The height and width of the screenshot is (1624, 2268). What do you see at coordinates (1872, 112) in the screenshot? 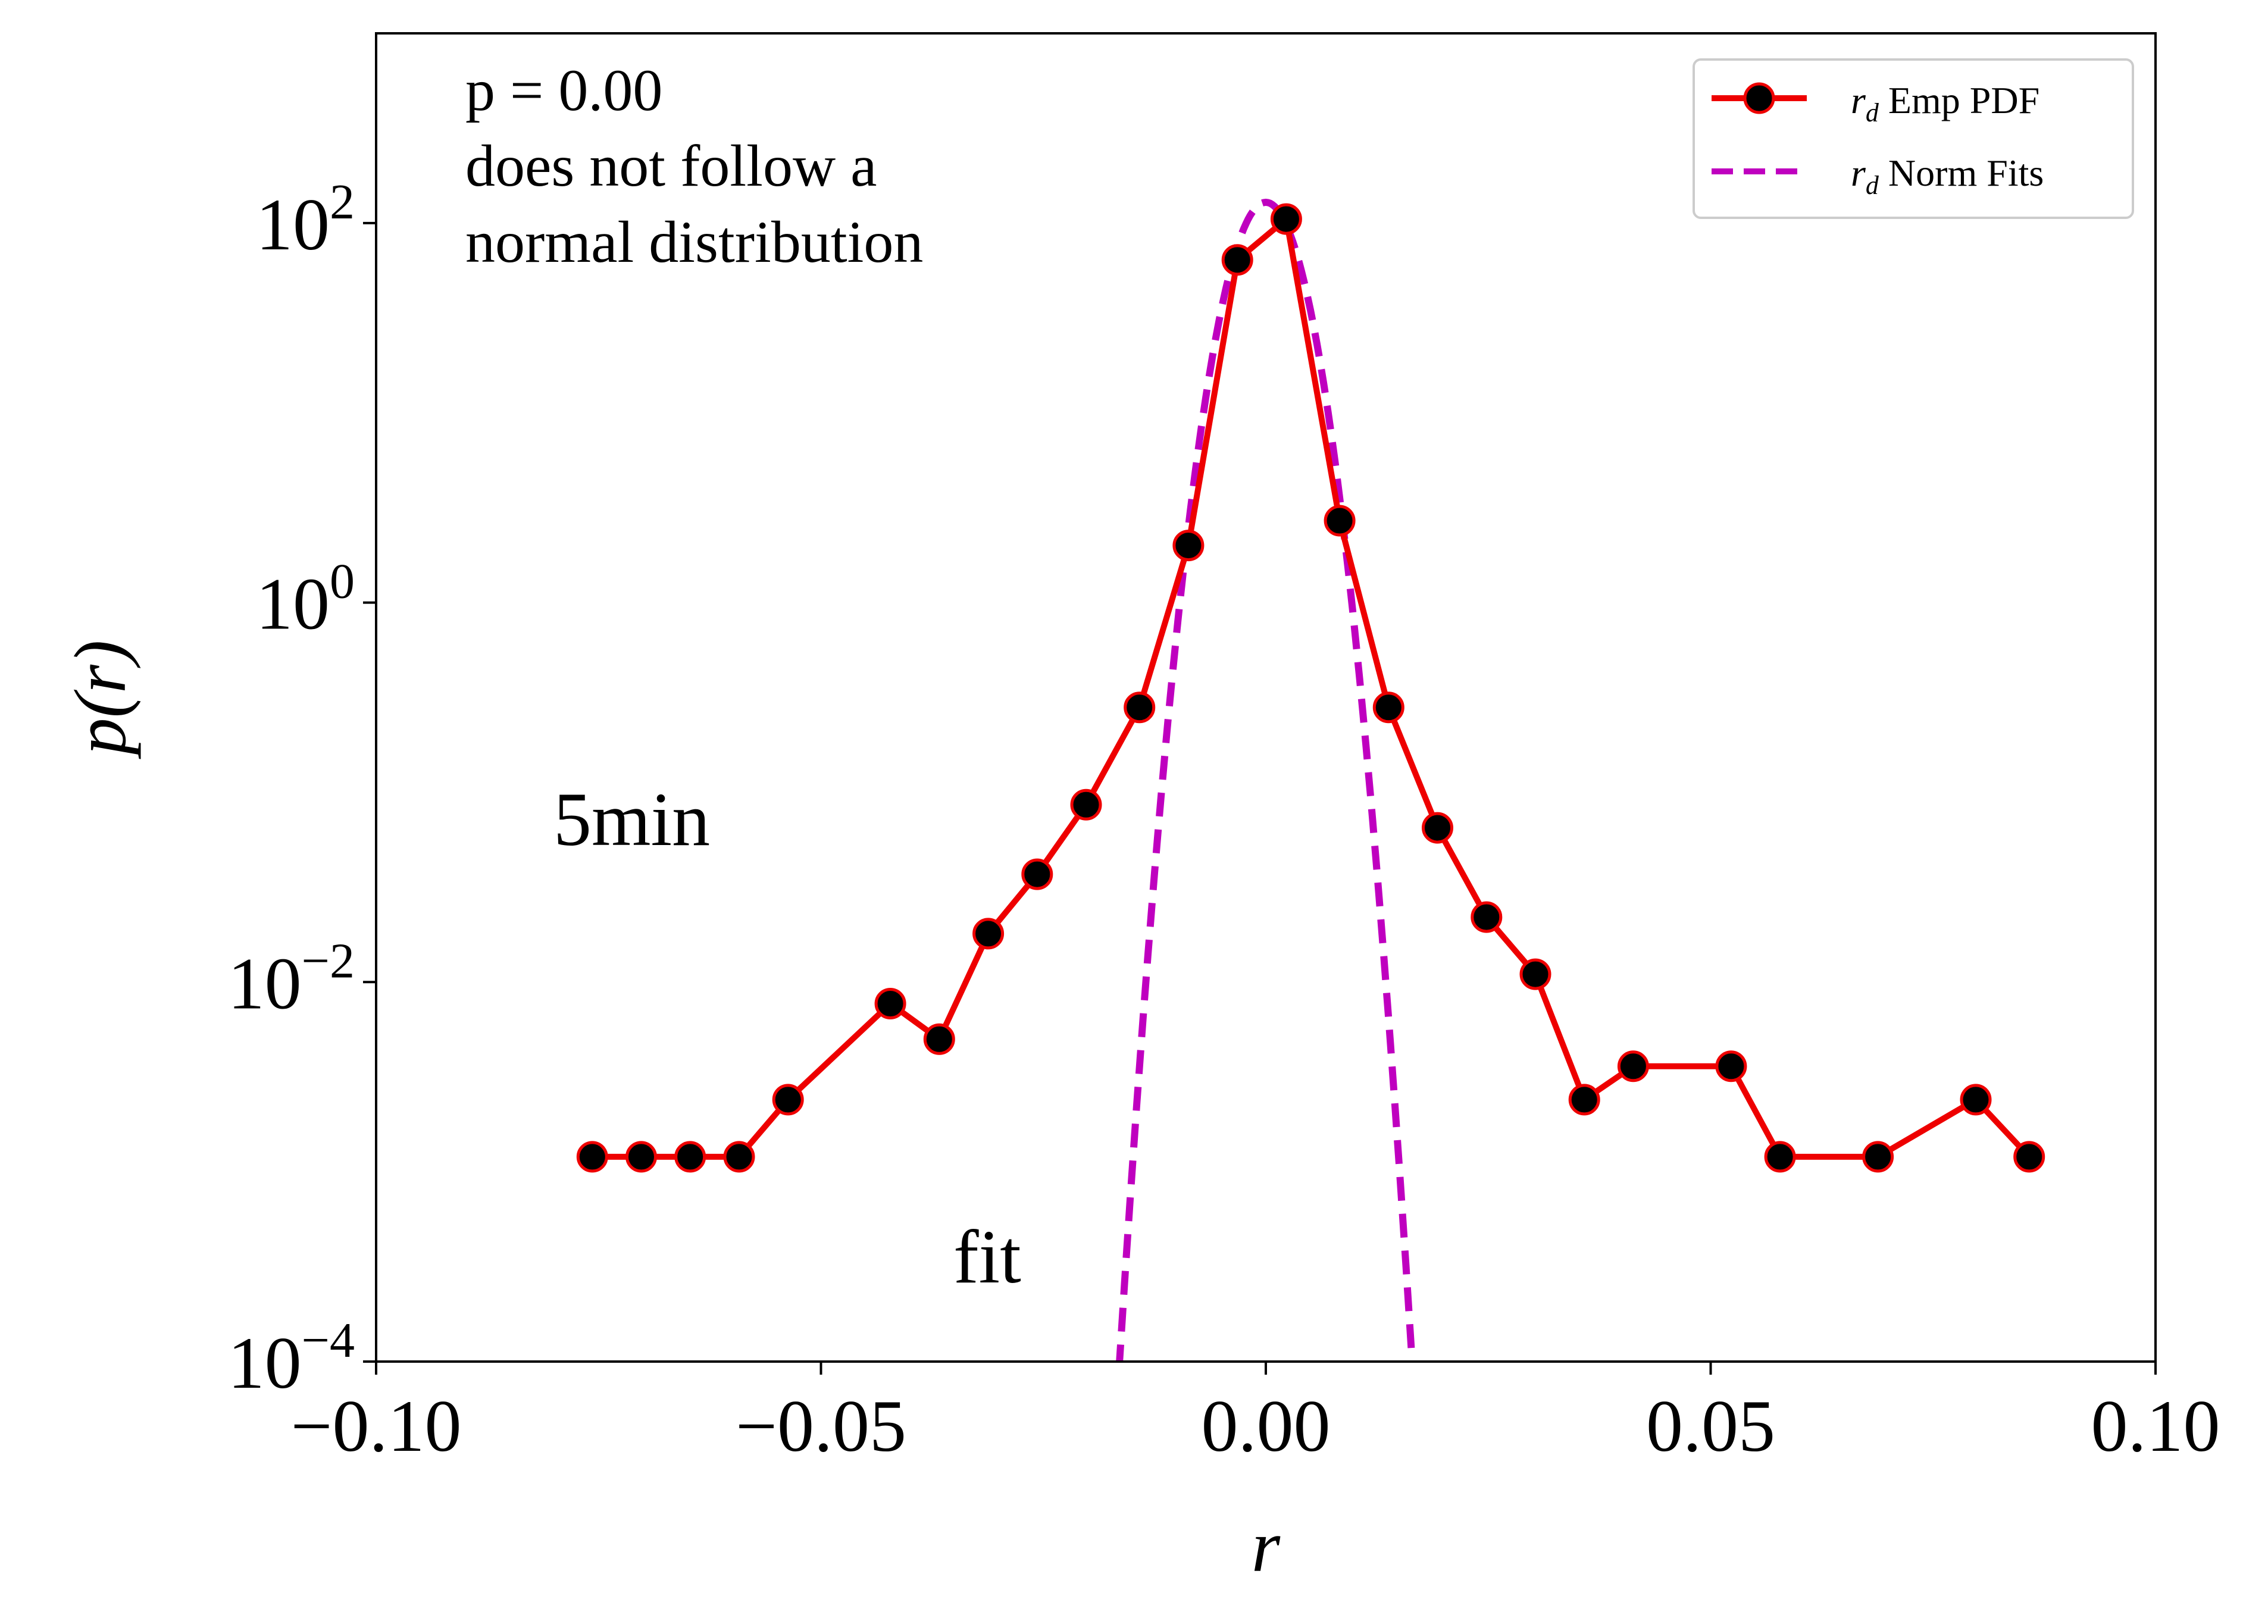
I see `legend-subscript-emp-pdf: d` at bounding box center [1872, 112].